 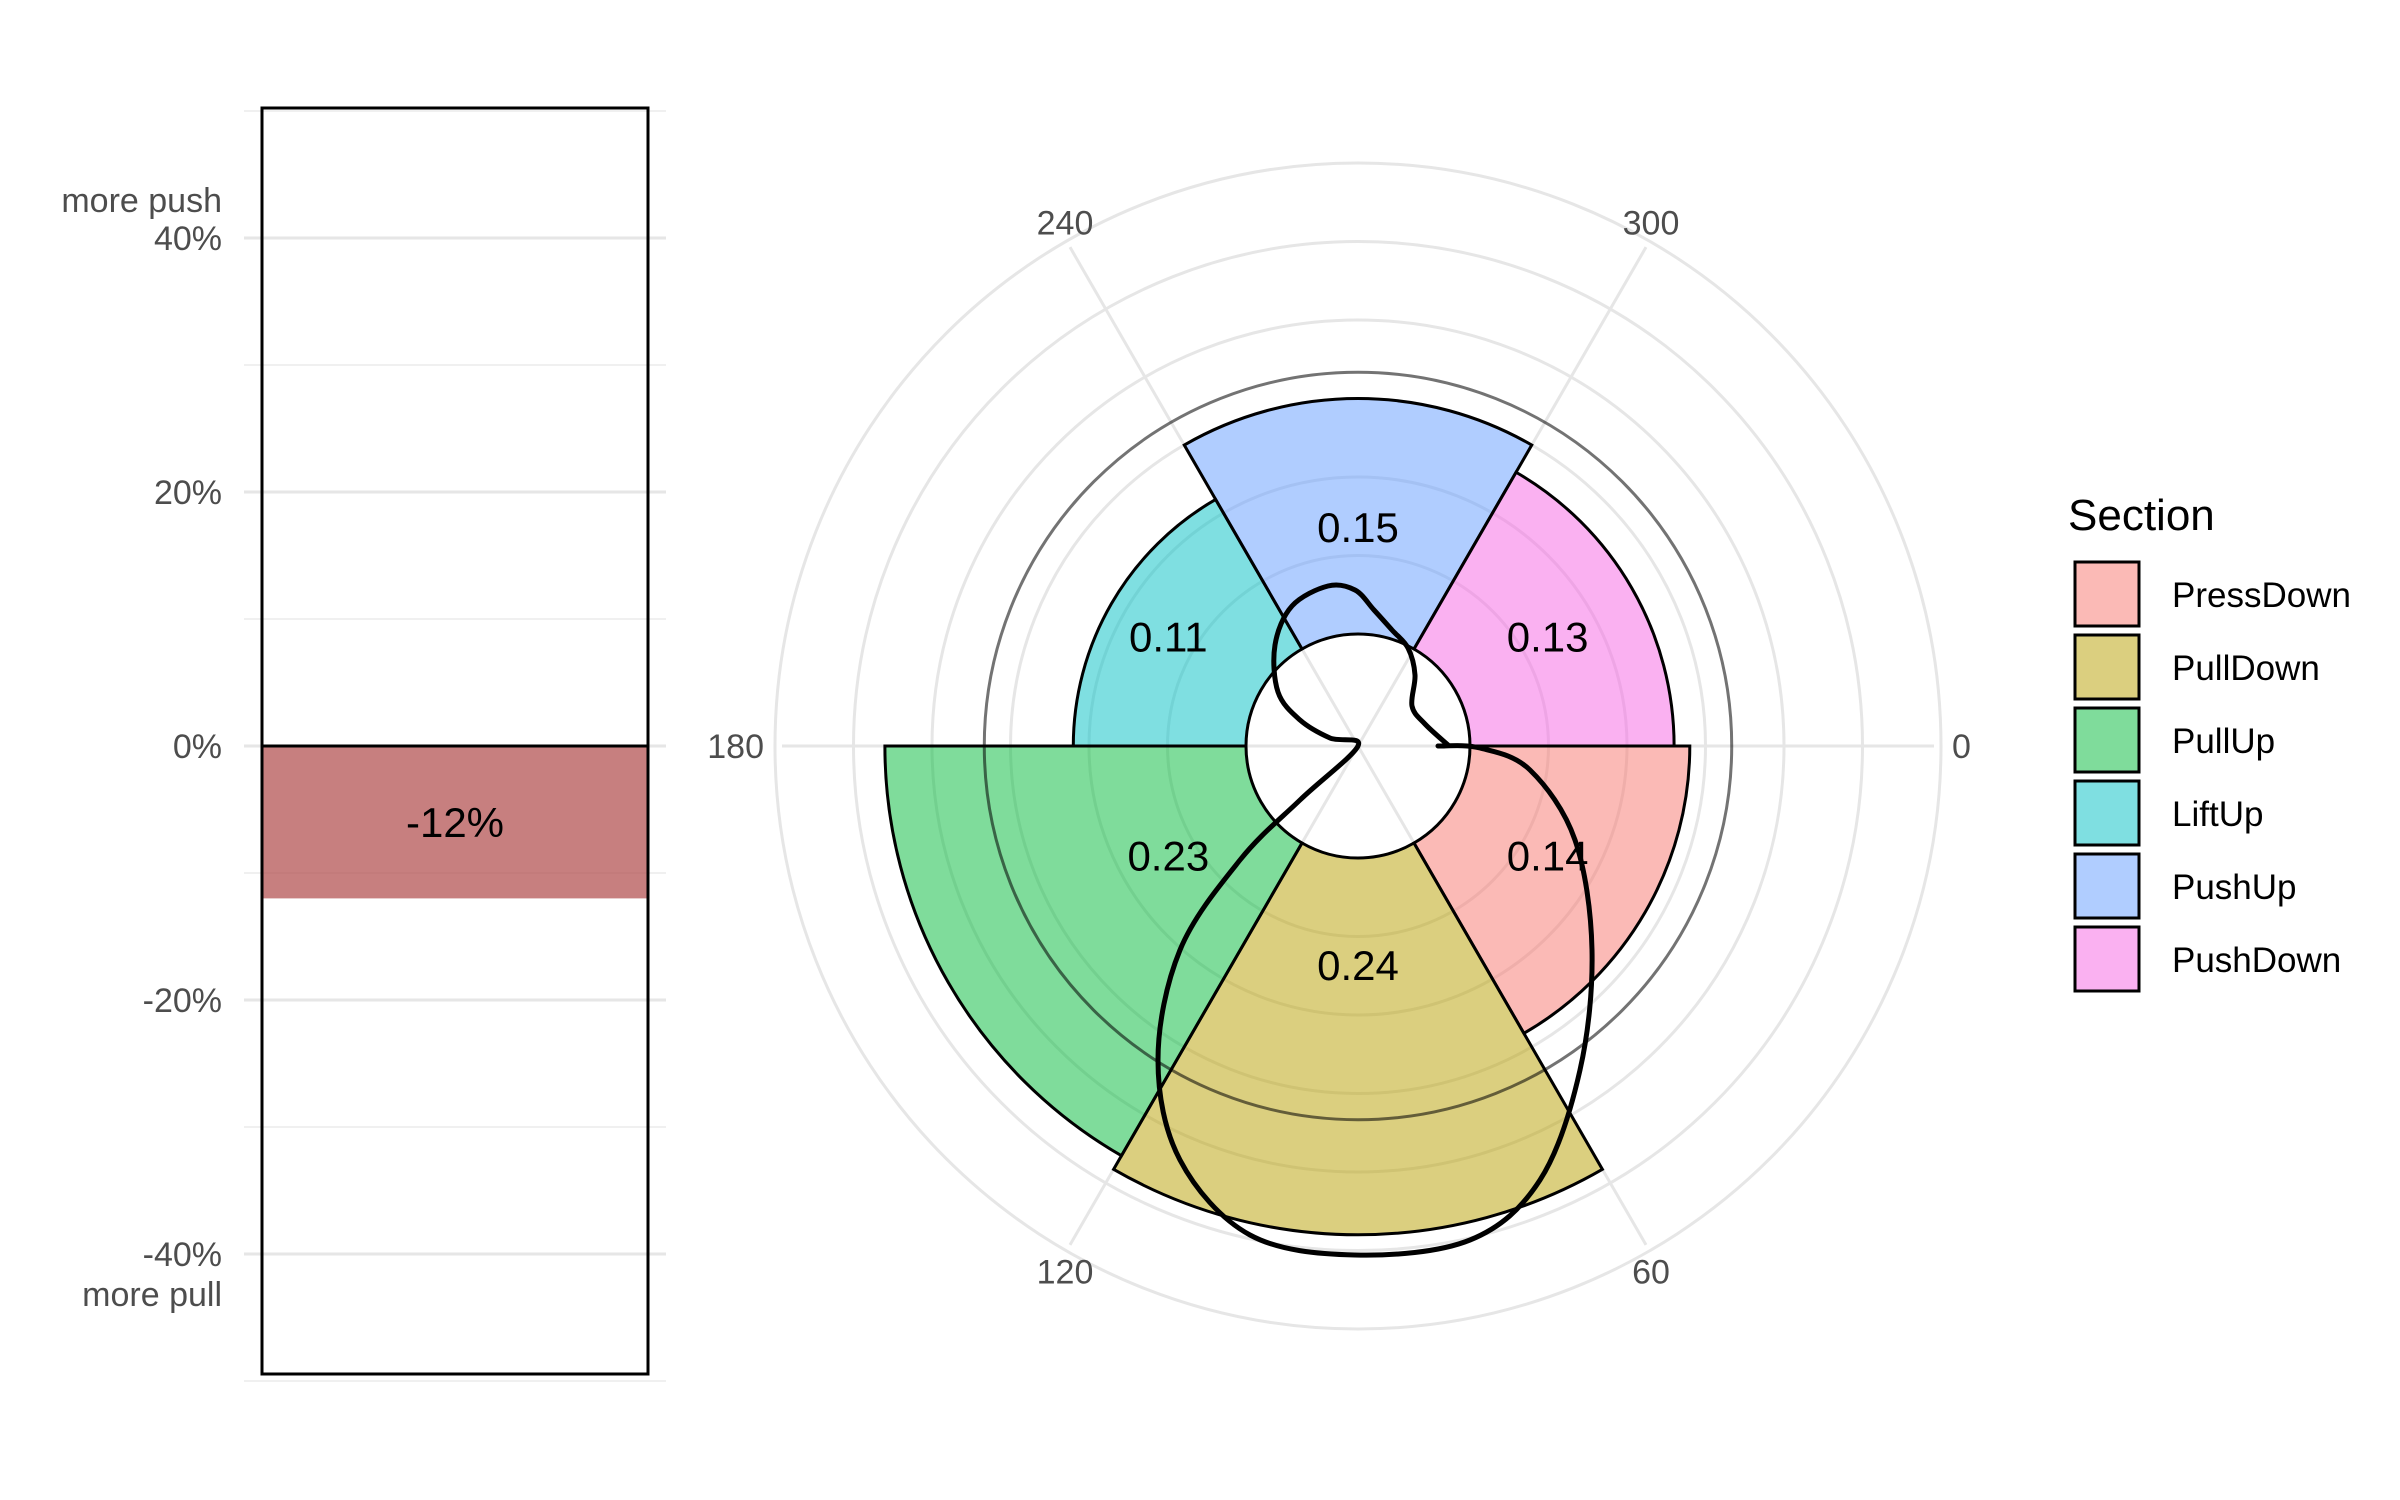 I want to click on polar-bar-pushdown, so click(x=1543, y=609).